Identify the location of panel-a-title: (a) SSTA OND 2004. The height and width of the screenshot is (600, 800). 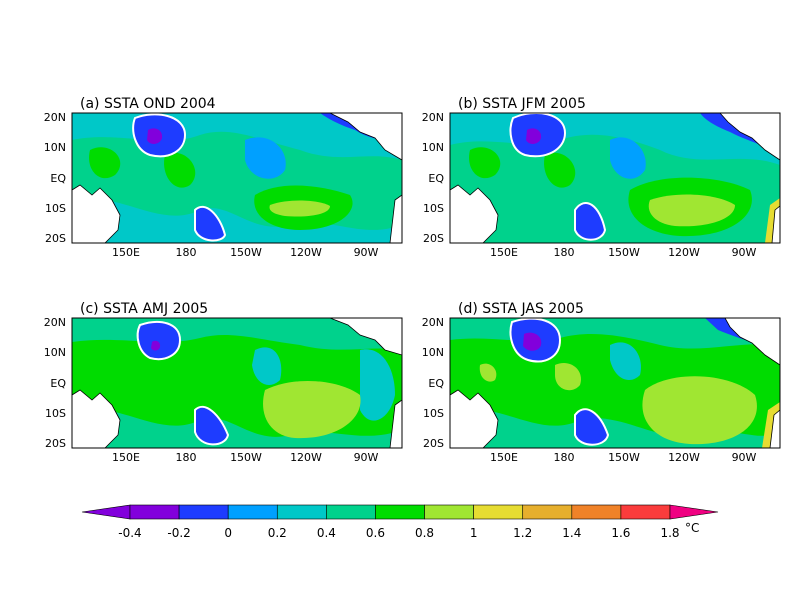
(148, 104).